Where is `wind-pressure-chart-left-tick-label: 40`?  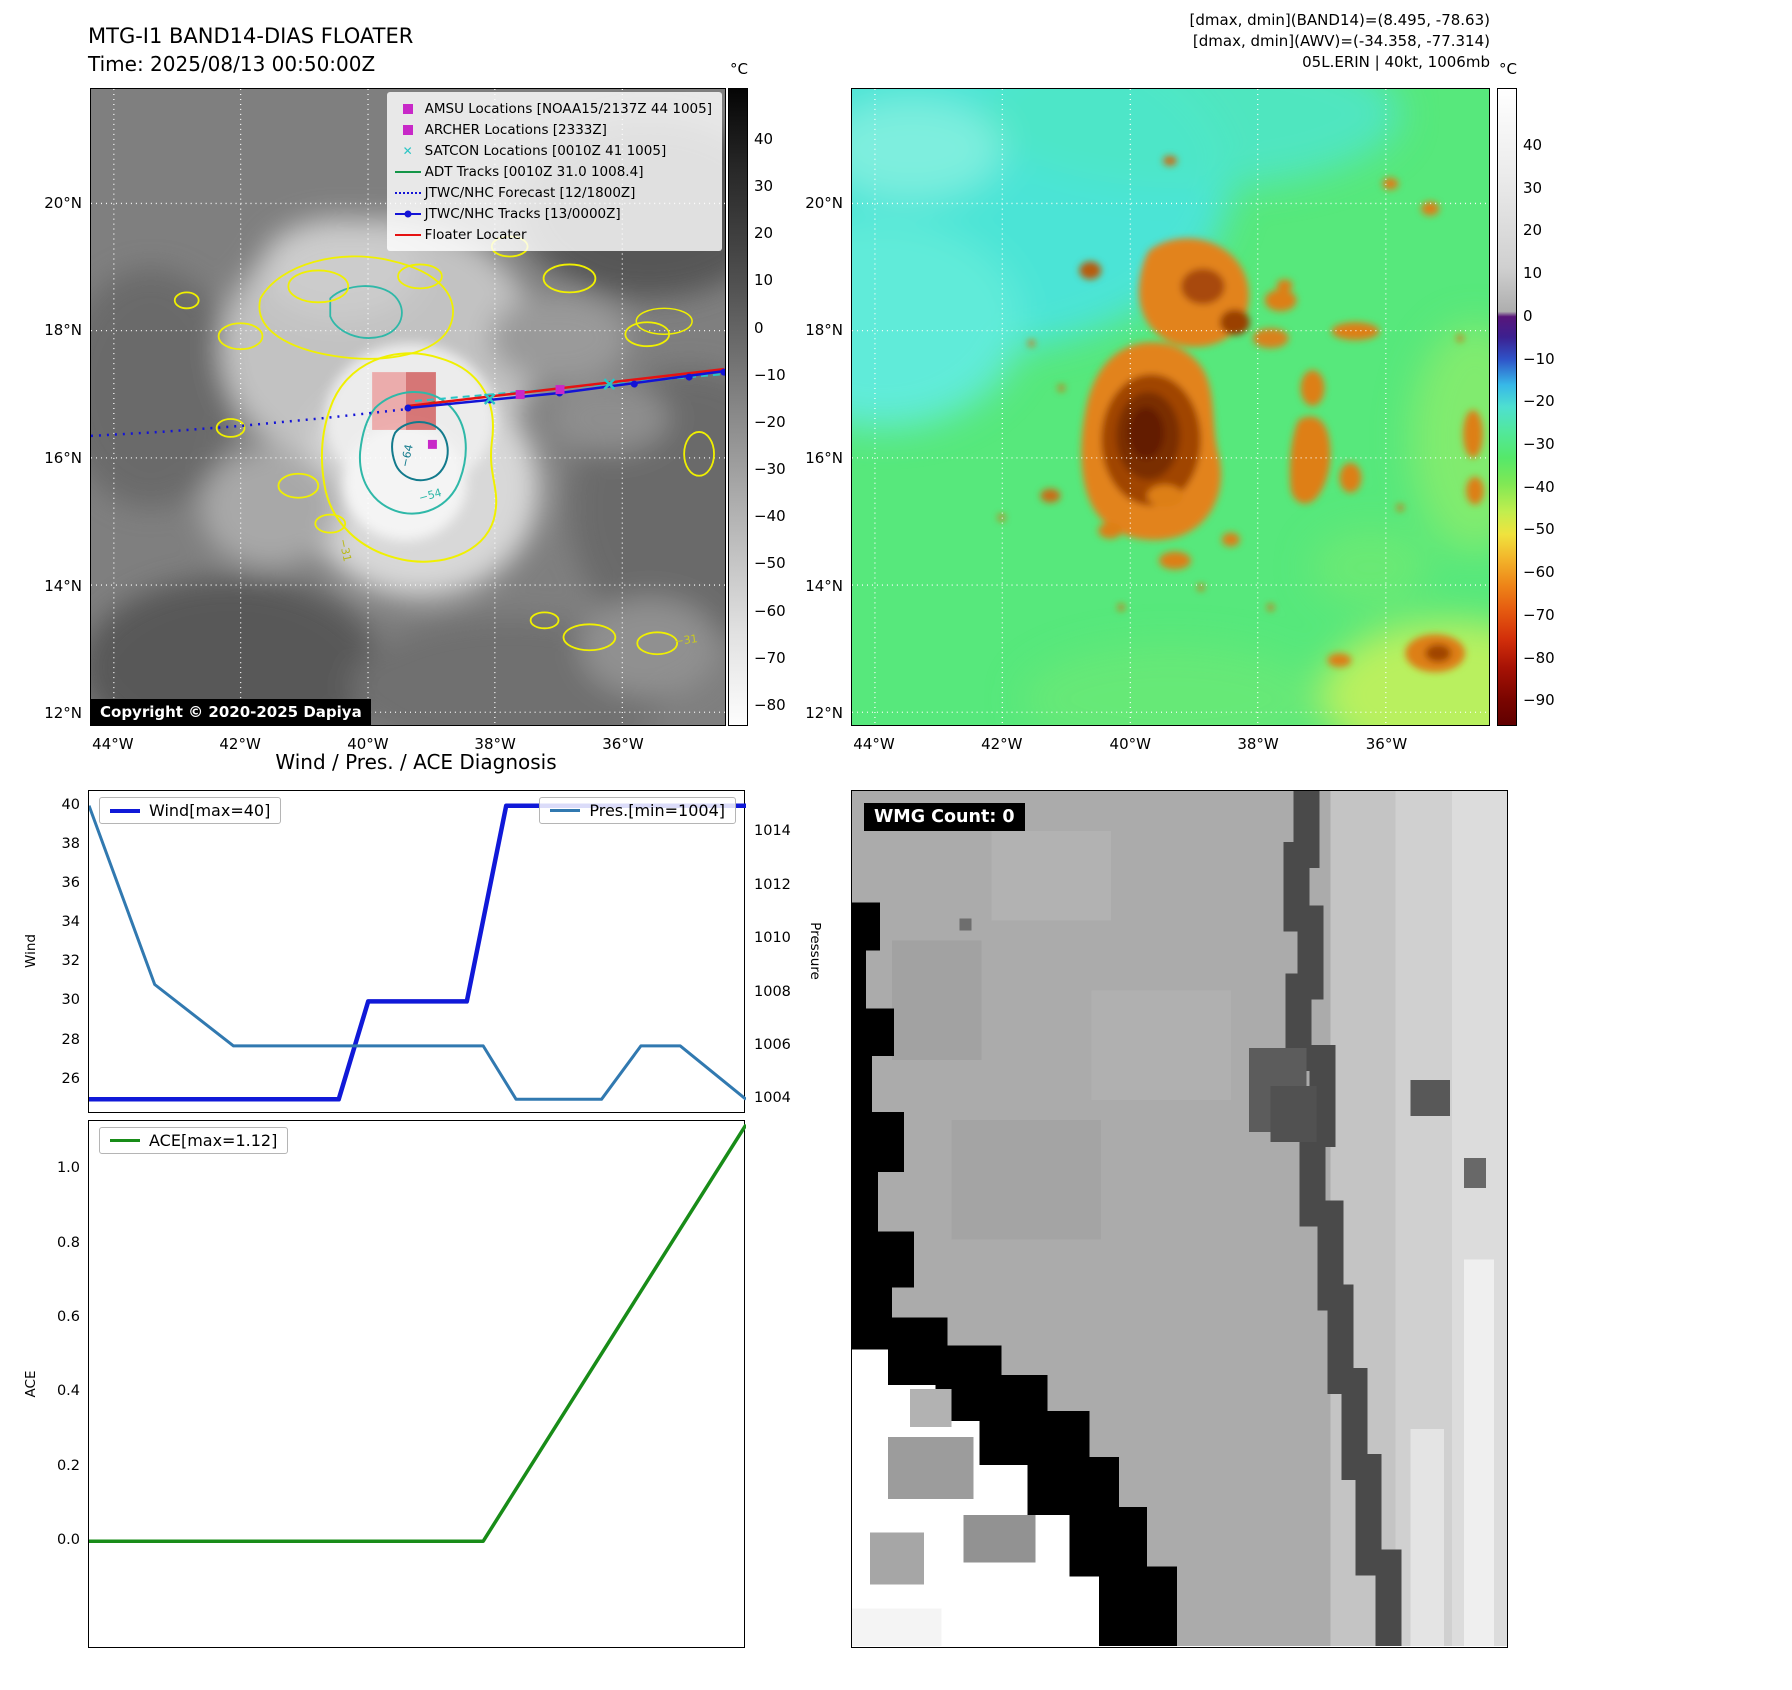
wind-pressure-chart-left-tick-label: 40 is located at coordinates (70, 804).